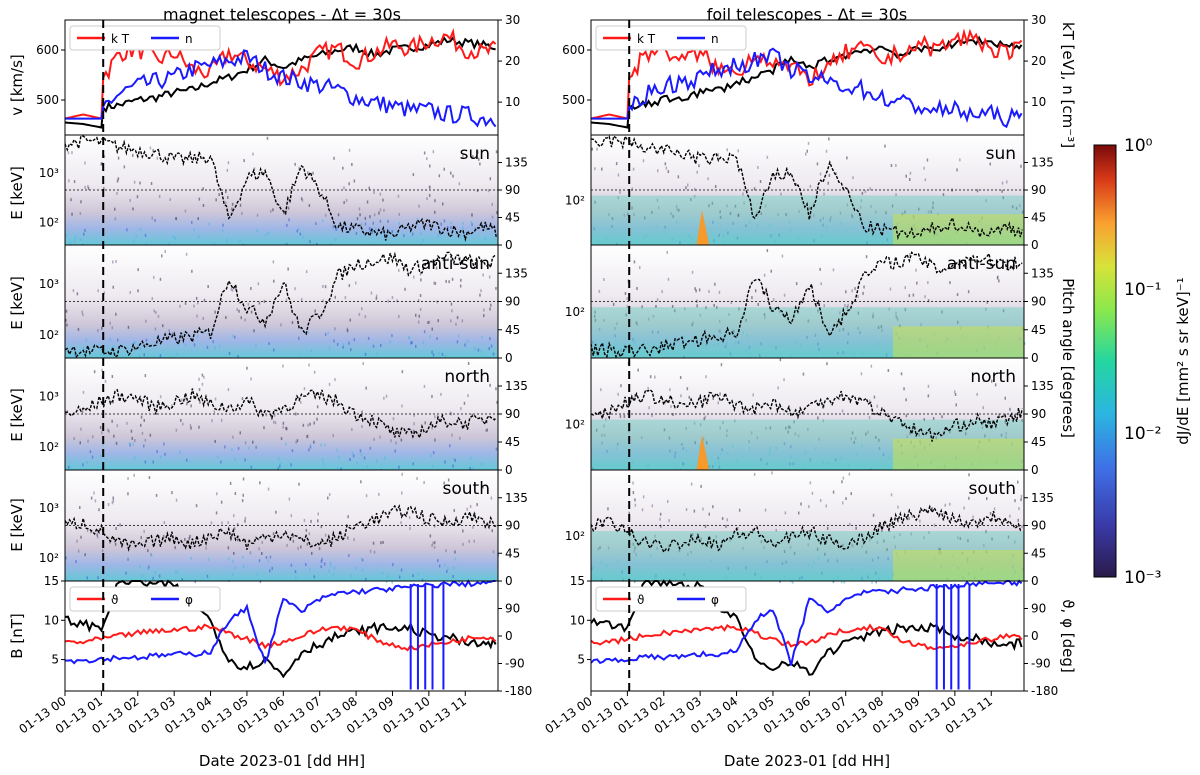  I want to click on pitch-angle-ylabel: Pitch angle [degrees], so click(1068, 358).